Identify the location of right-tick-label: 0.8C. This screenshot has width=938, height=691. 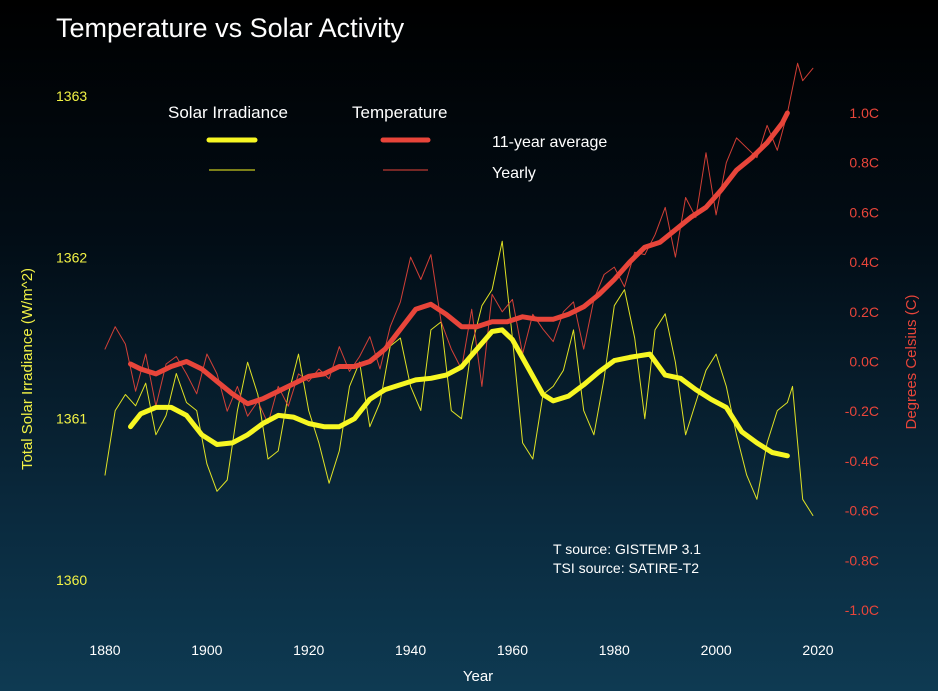
(864, 163).